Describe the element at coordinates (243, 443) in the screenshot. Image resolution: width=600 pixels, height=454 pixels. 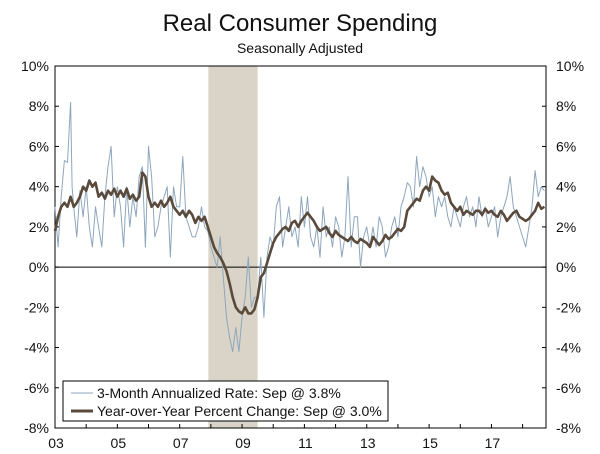
I see `x-tick-label: 09` at that location.